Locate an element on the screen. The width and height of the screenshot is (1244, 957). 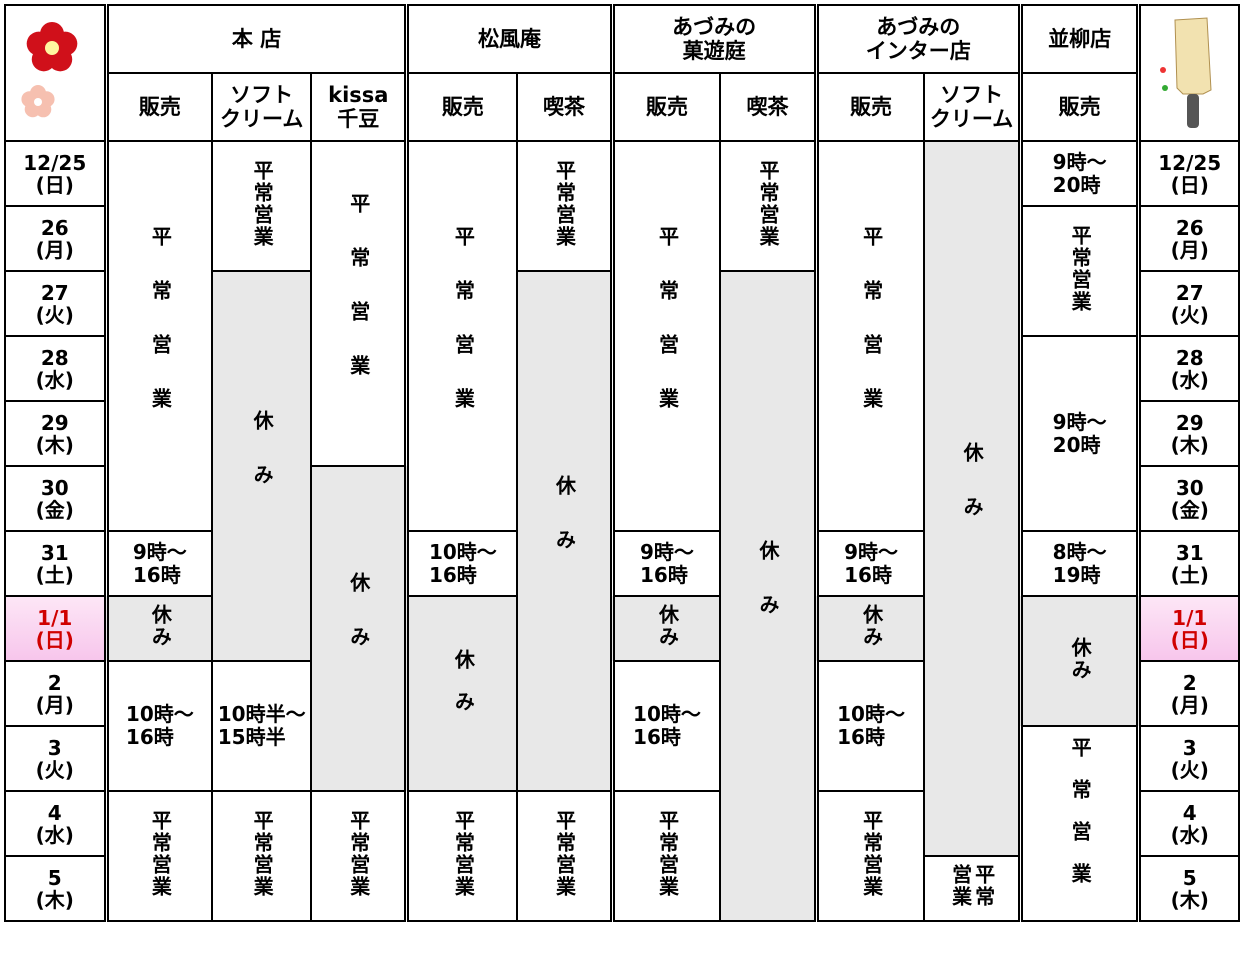
date-cell-left: 26 (月) is located at coordinates (55, 238).